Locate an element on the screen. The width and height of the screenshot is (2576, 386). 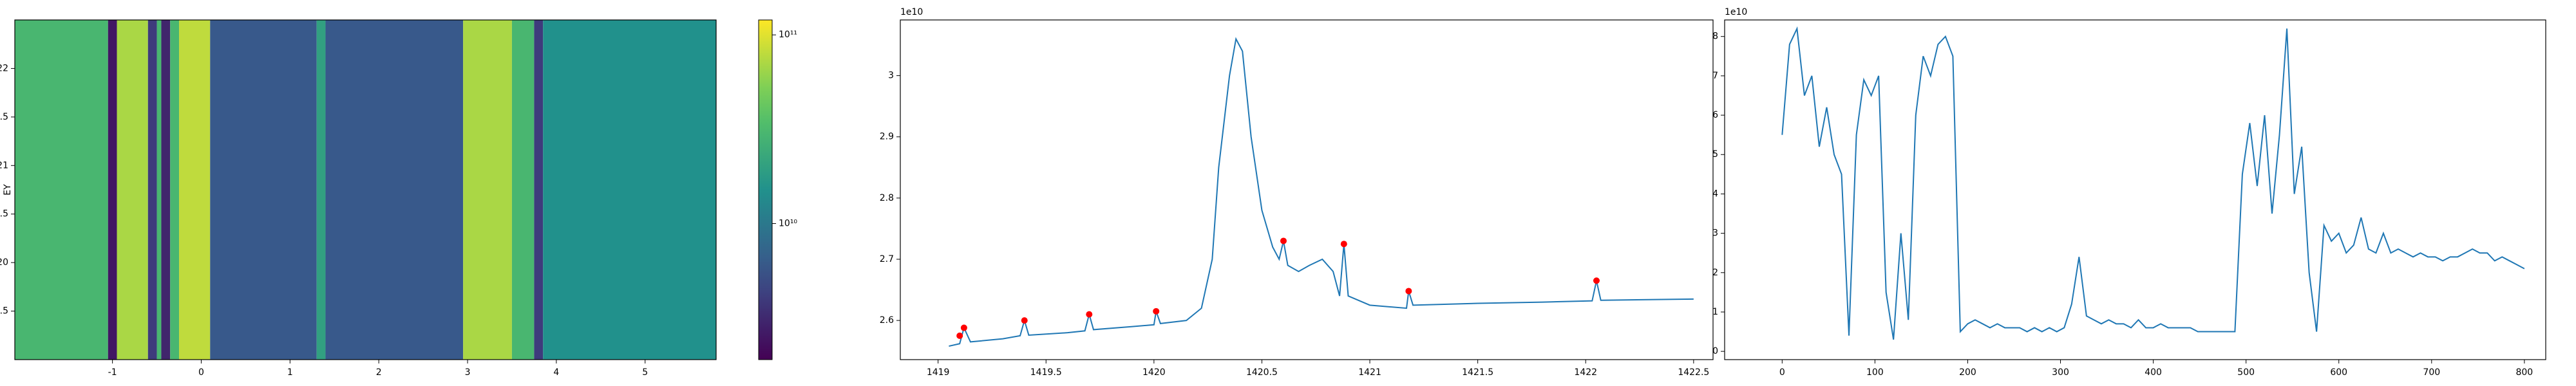
x-tick-label: 2 is located at coordinates (379, 372).